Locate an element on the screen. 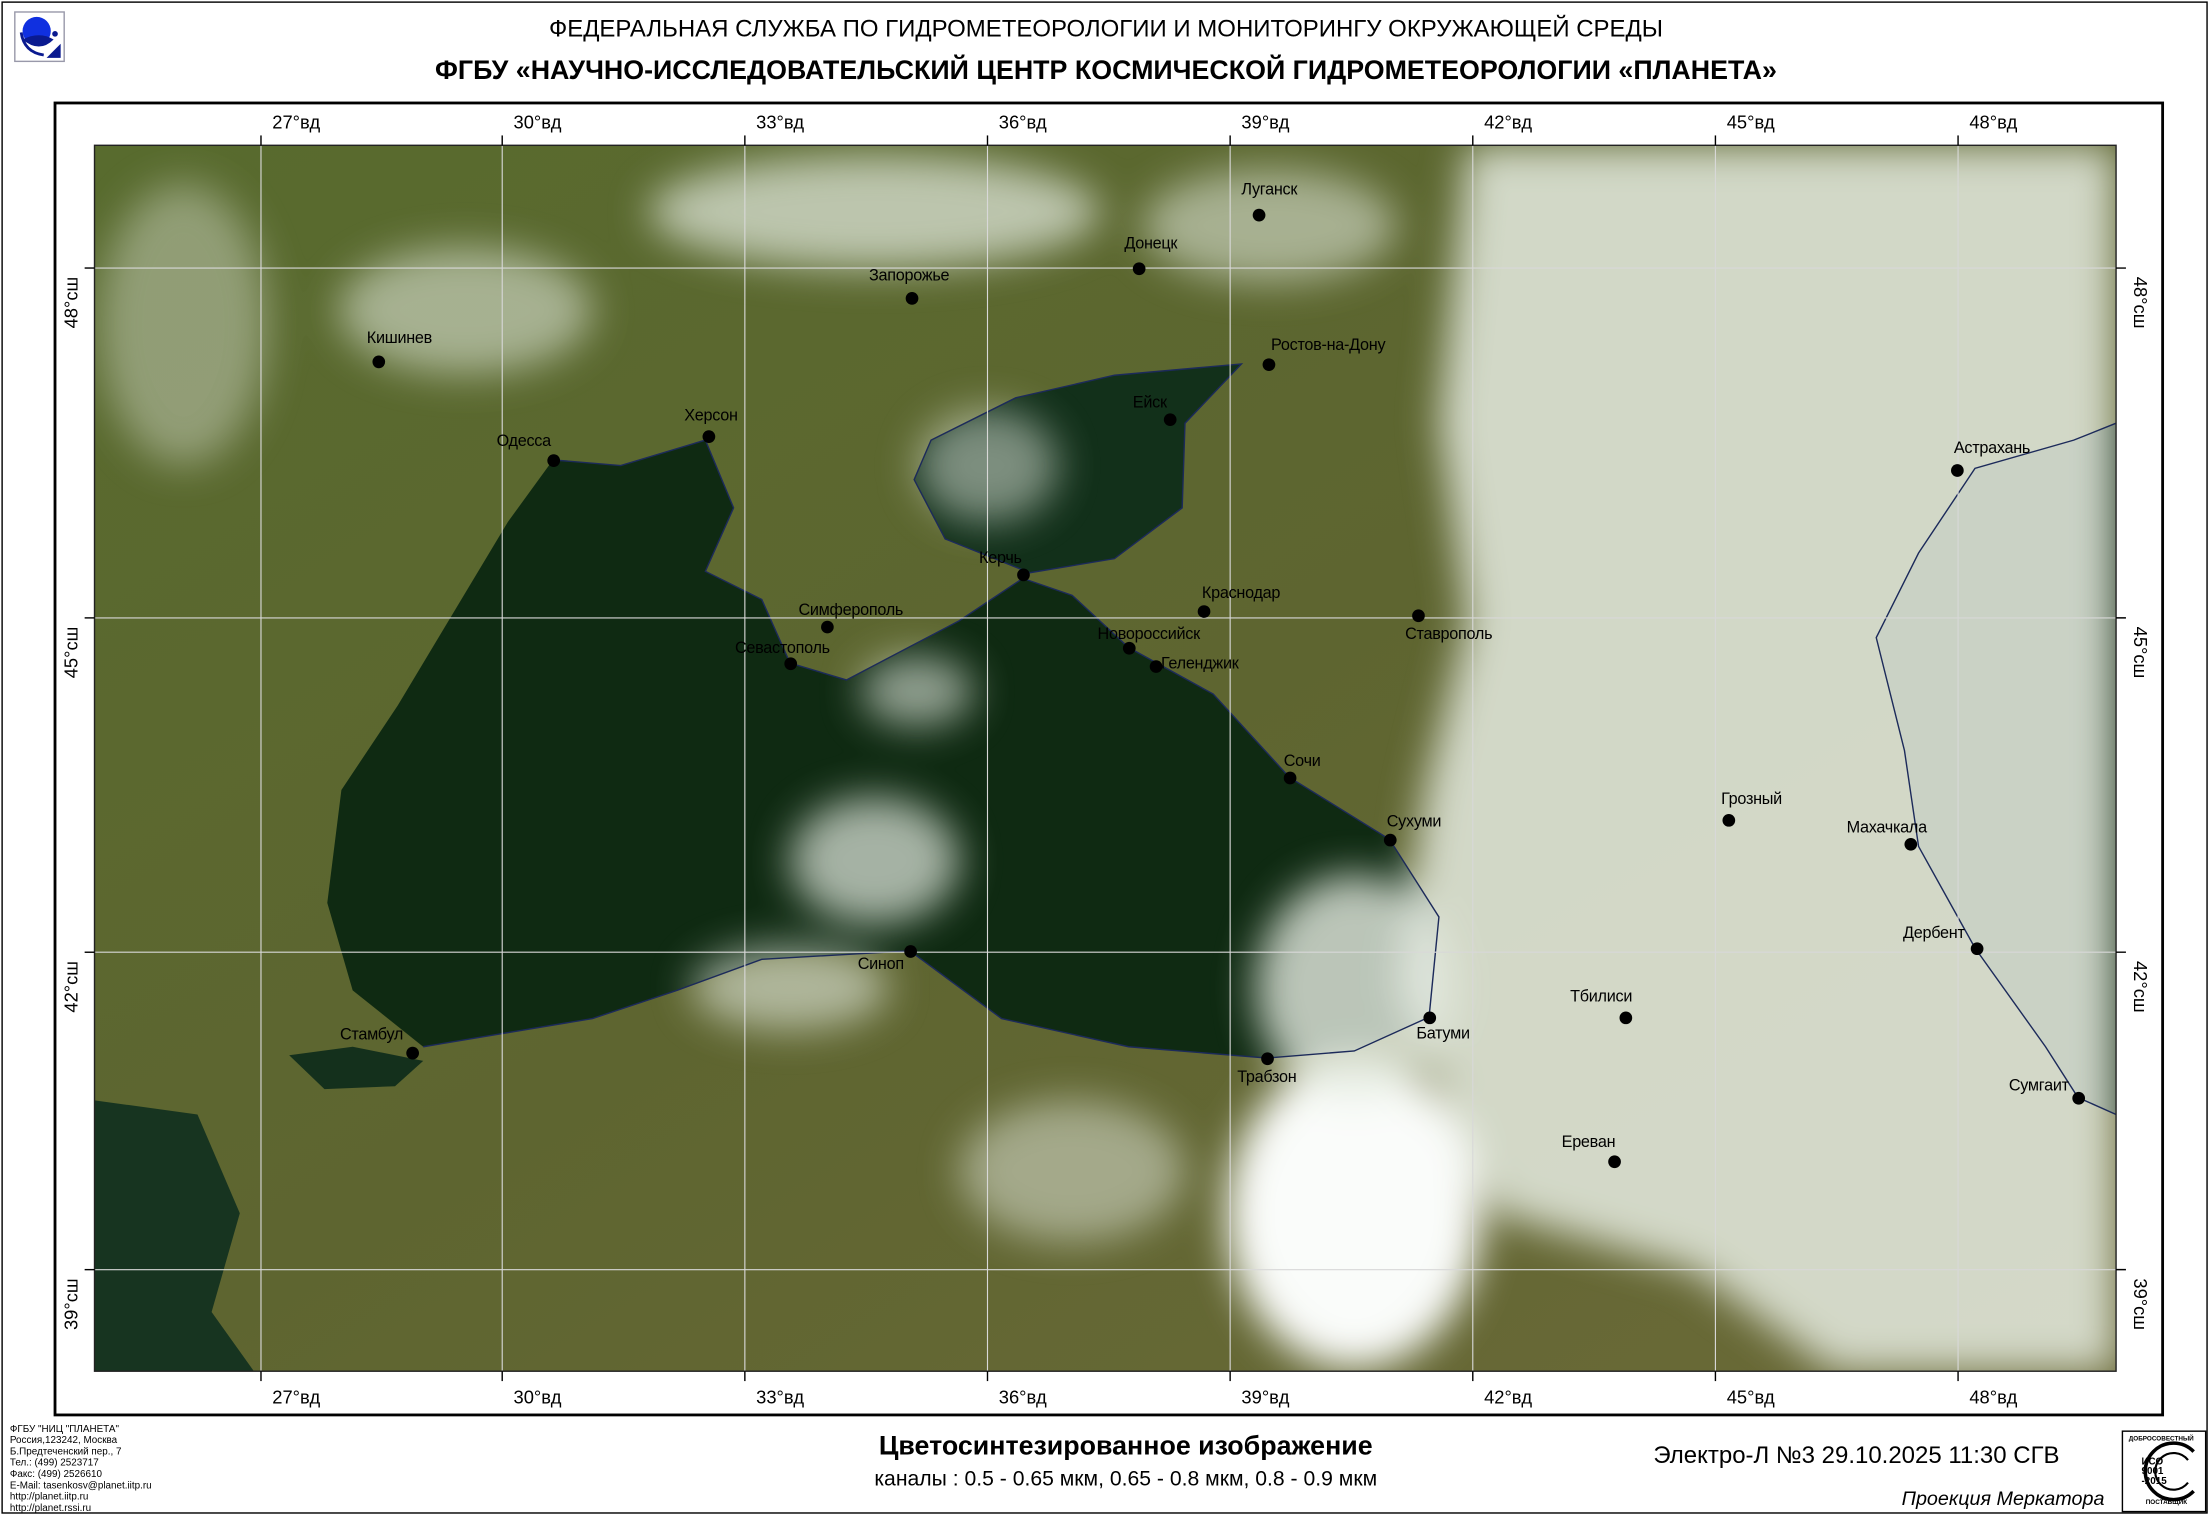 Image resolution: width=2212 pixels, height=1518 pixels. contact-email: E-Mail: tasenkosv@planet.iitp.ru is located at coordinates (80, 1486).